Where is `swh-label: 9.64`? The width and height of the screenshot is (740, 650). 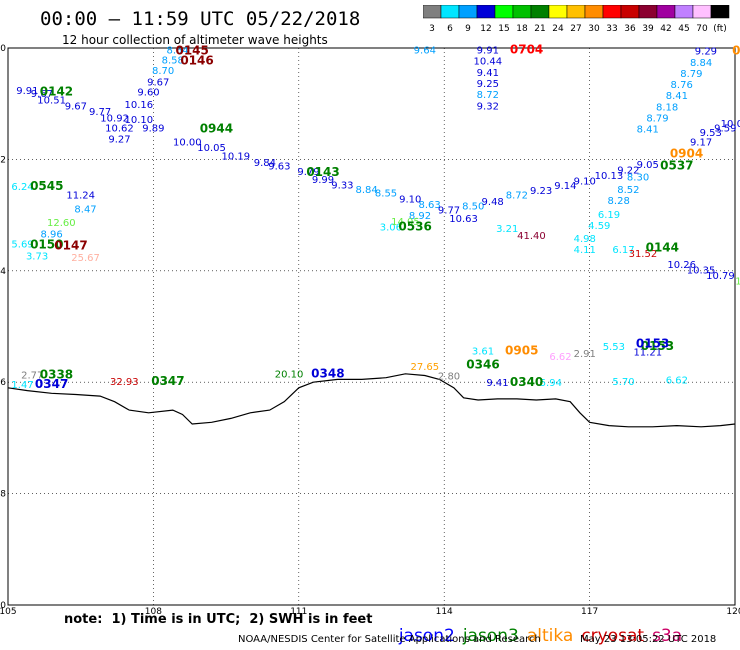
swh-label: 9.64 is located at coordinates (425, 51).